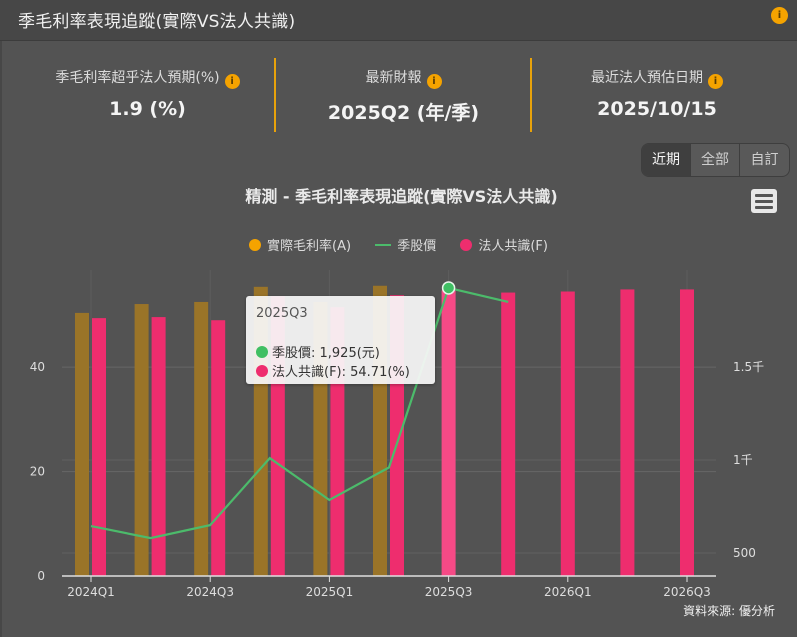 The image size is (797, 637). What do you see at coordinates (1, 339) in the screenshot?
I see `panel-edge` at bounding box center [1, 339].